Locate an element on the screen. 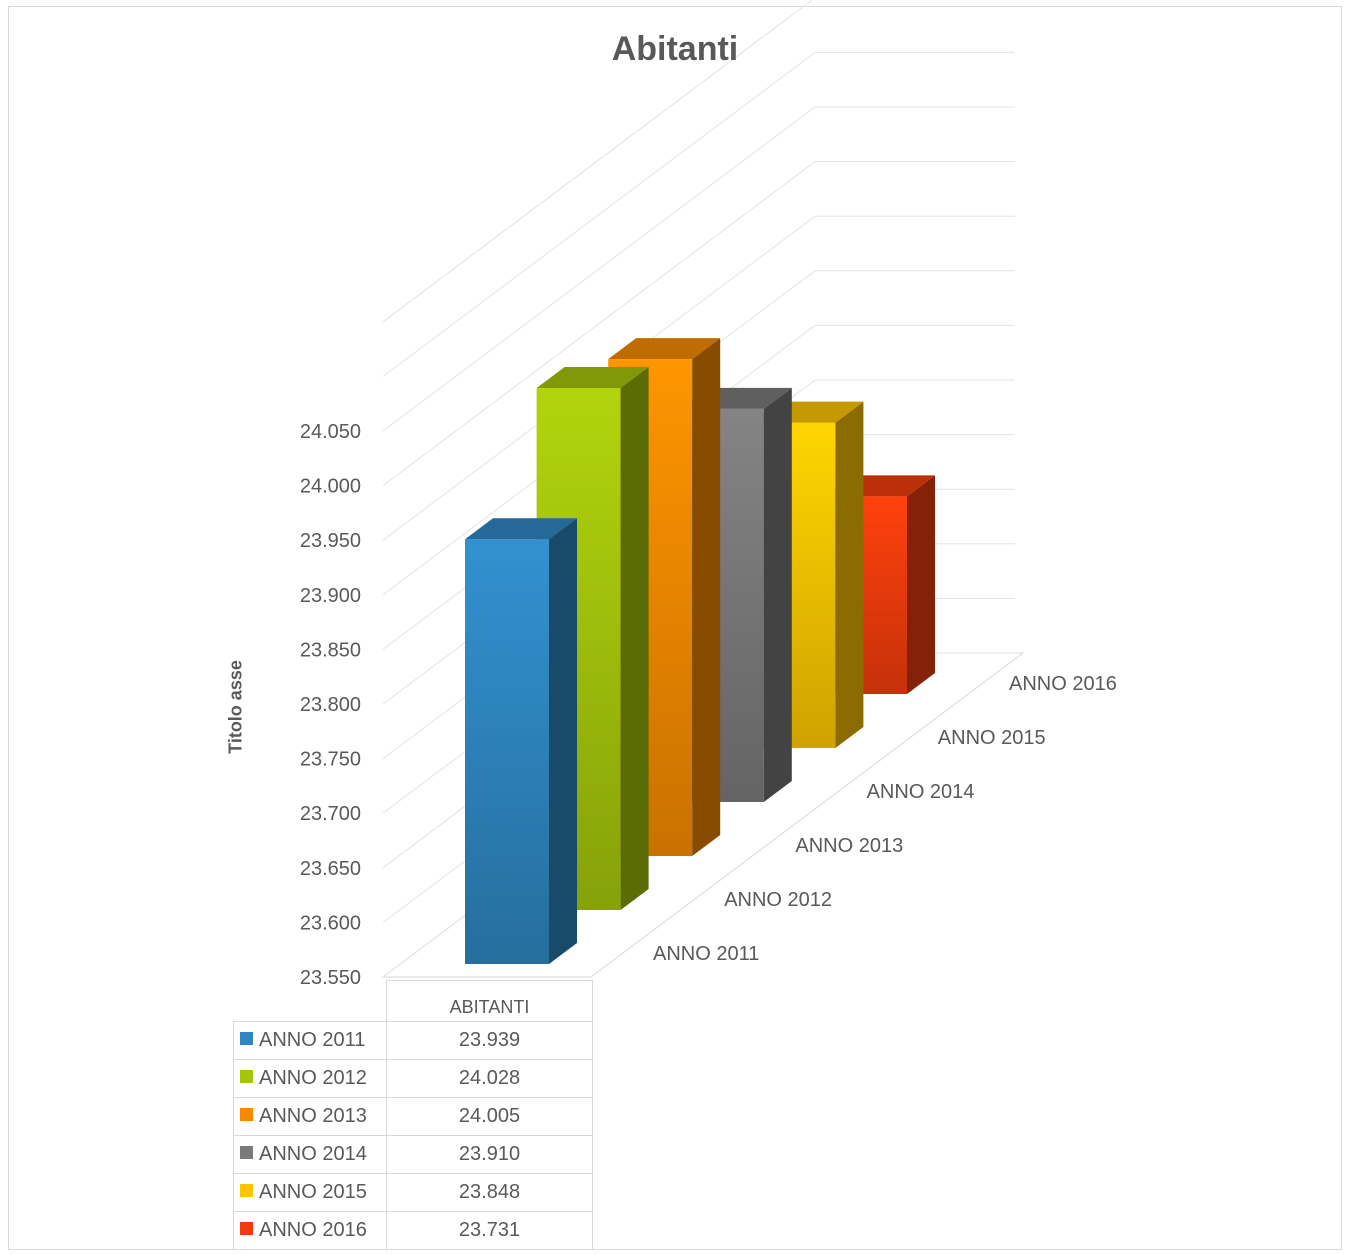 The width and height of the screenshot is (1350, 1254). data-table-row: ANNO 2014 23.910 is located at coordinates (413, 1154).